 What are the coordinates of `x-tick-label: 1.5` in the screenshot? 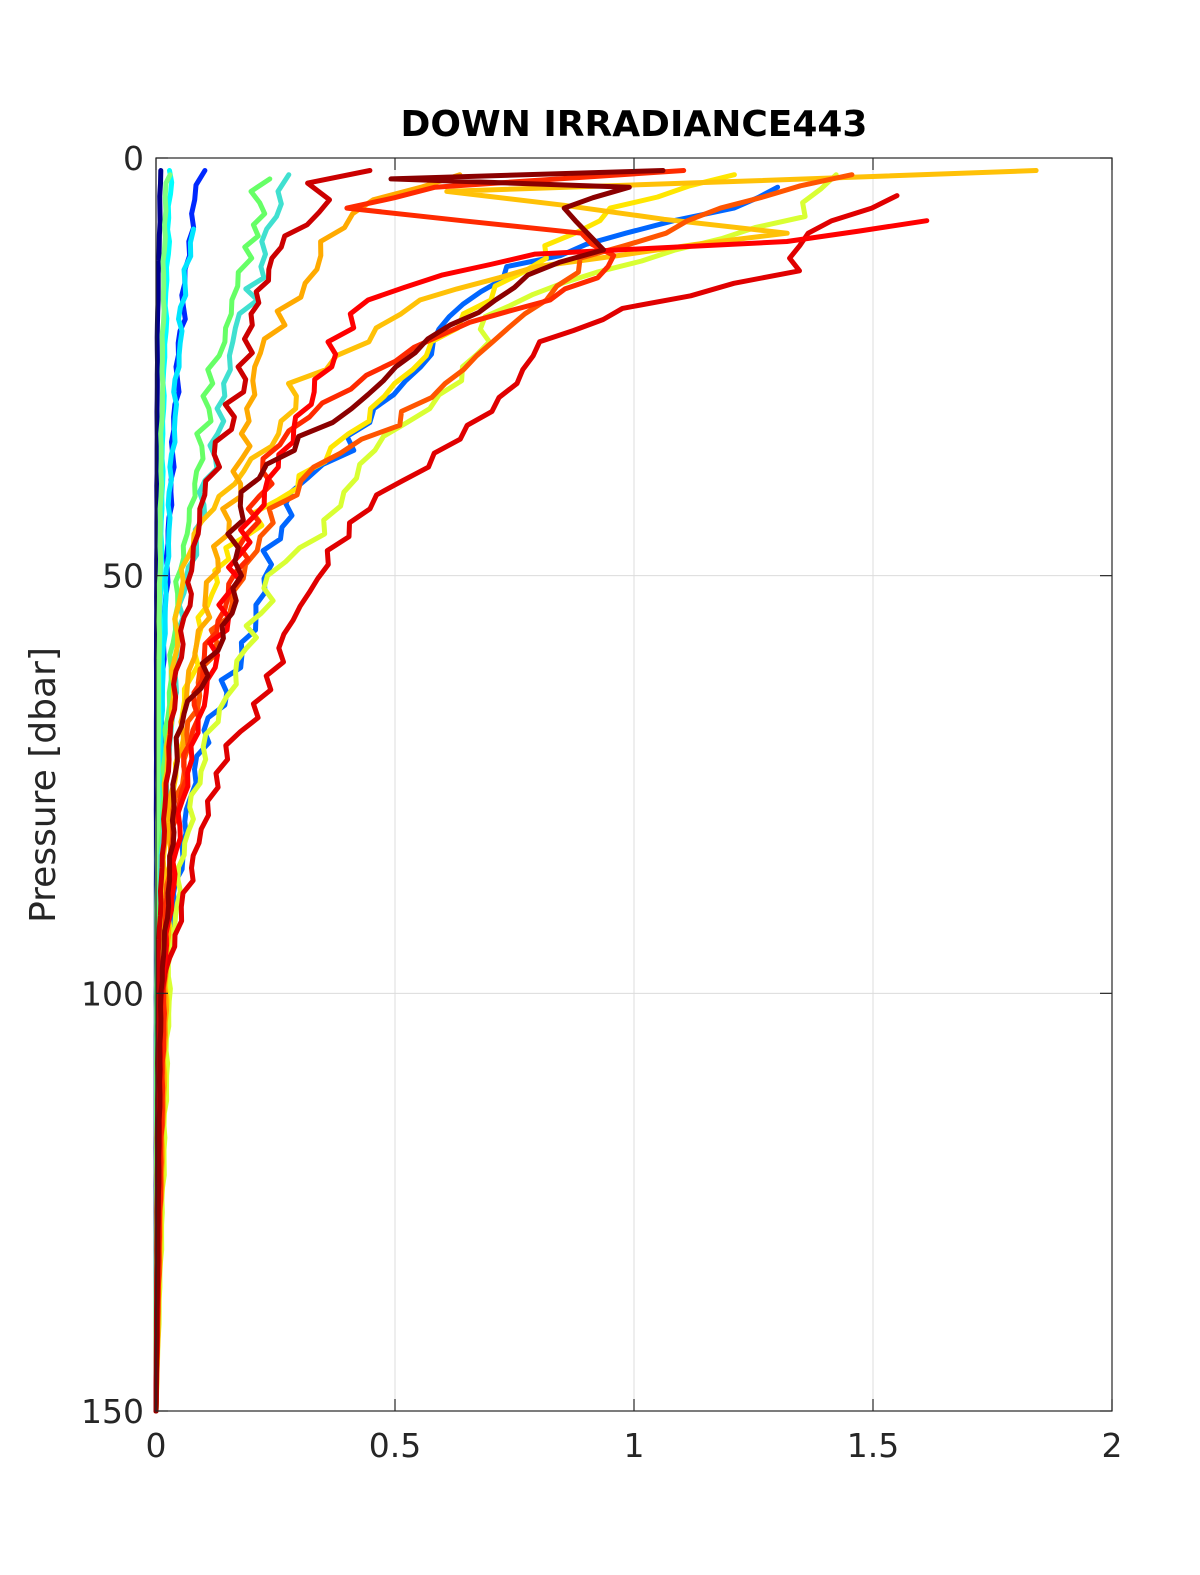 It's located at (873, 1445).